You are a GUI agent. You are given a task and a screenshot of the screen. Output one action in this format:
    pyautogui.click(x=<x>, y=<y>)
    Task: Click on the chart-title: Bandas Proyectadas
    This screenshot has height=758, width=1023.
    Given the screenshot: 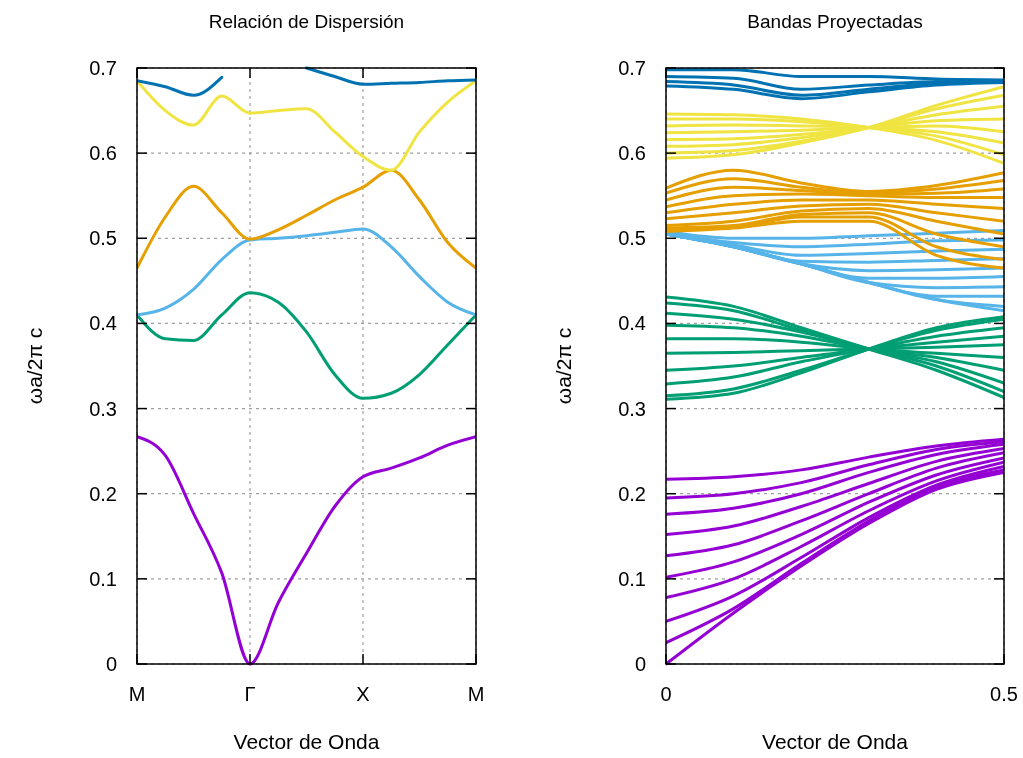 What is the action you would take?
    pyautogui.click(x=835, y=21)
    